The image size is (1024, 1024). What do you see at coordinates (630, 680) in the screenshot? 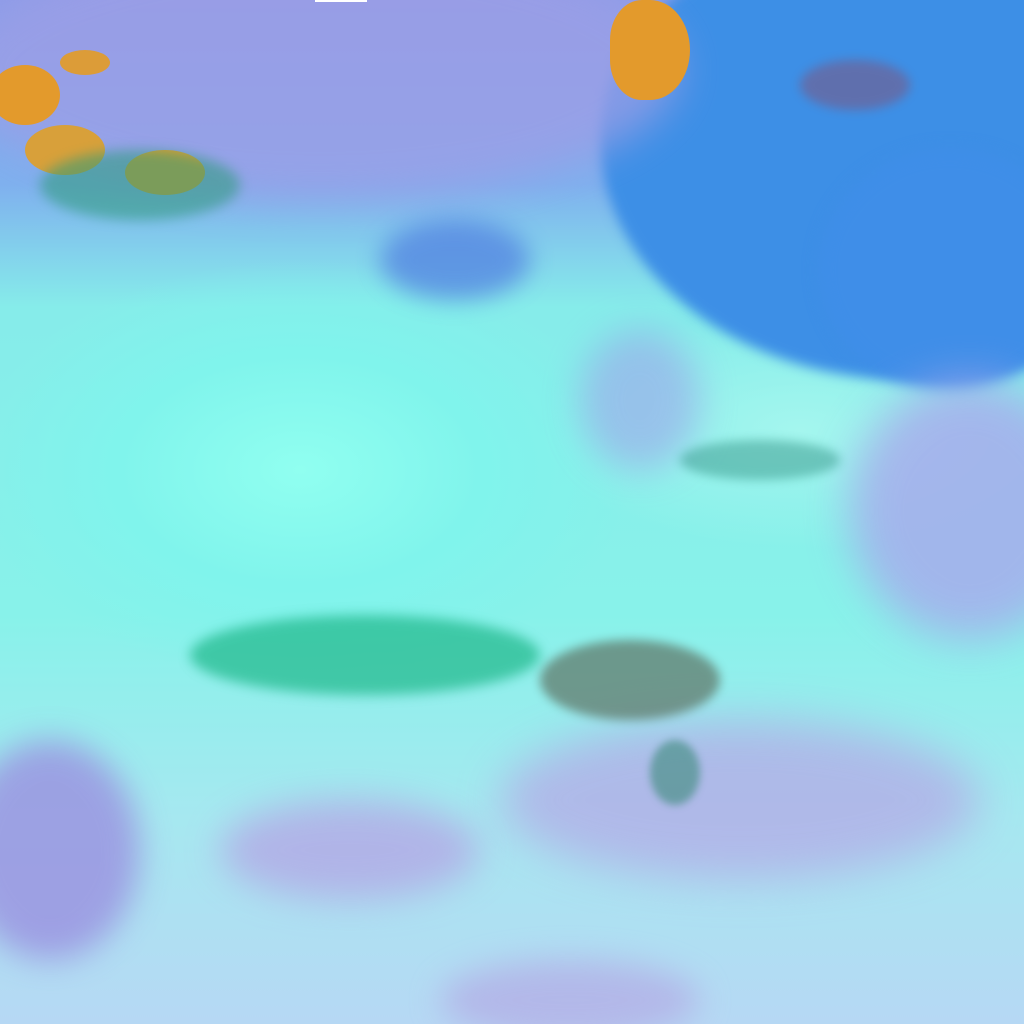
I see `vegetation-east` at bounding box center [630, 680].